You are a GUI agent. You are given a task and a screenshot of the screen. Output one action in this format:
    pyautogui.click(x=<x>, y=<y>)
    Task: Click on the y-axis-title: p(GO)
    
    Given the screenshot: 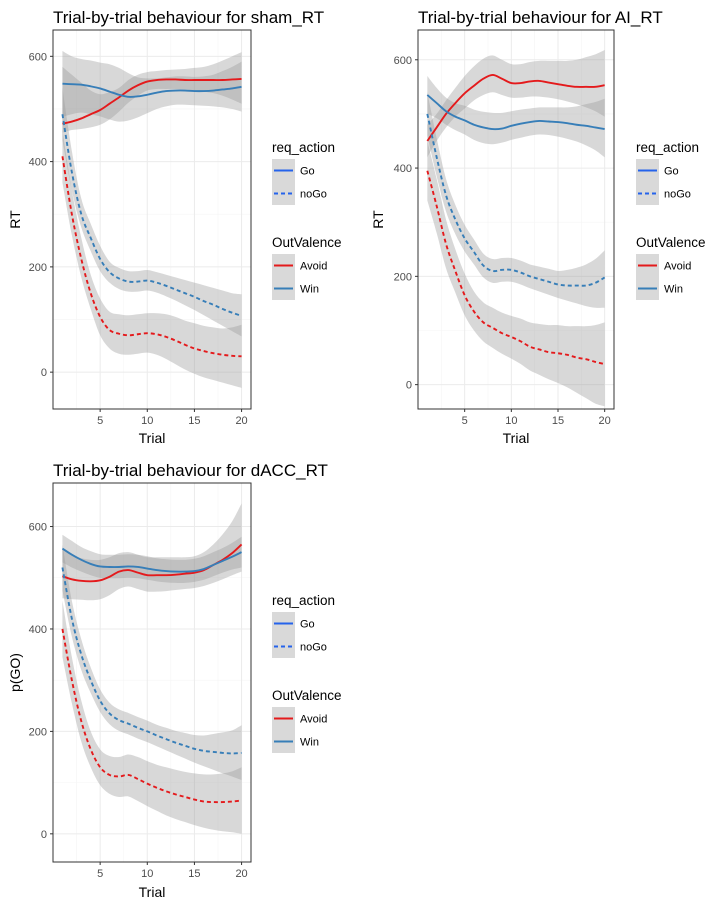 What is the action you would take?
    pyautogui.click(x=15, y=672)
    